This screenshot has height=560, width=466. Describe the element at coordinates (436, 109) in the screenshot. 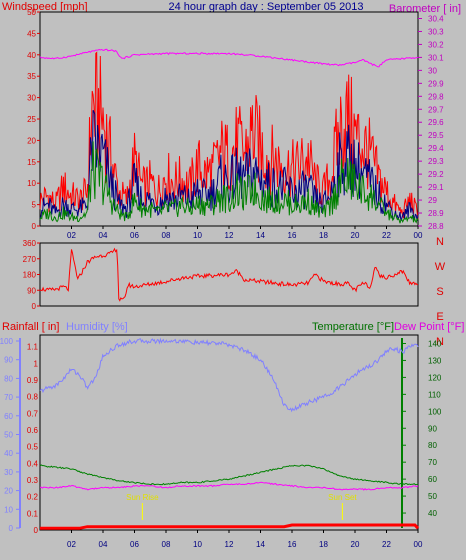

I see `barometer-tick-label: 29.7` at that location.